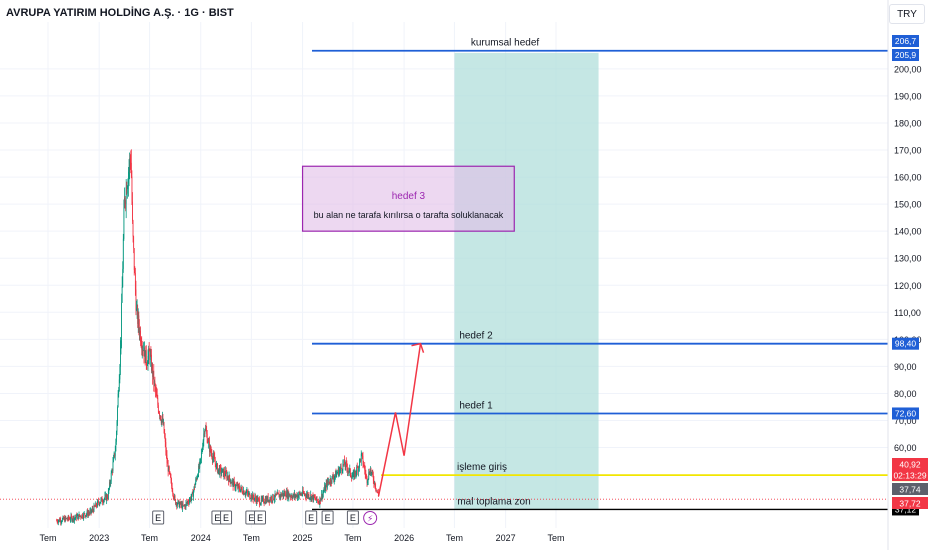  Describe the element at coordinates (907, 14) in the screenshot. I see `currency-selector: TRY` at that location.